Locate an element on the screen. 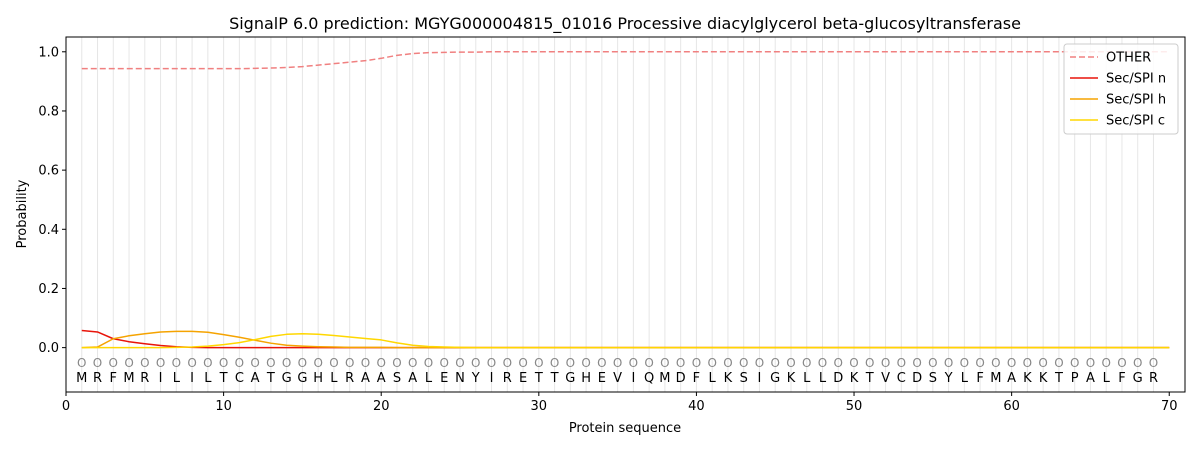  legend-box is located at coordinates (1121, 89).